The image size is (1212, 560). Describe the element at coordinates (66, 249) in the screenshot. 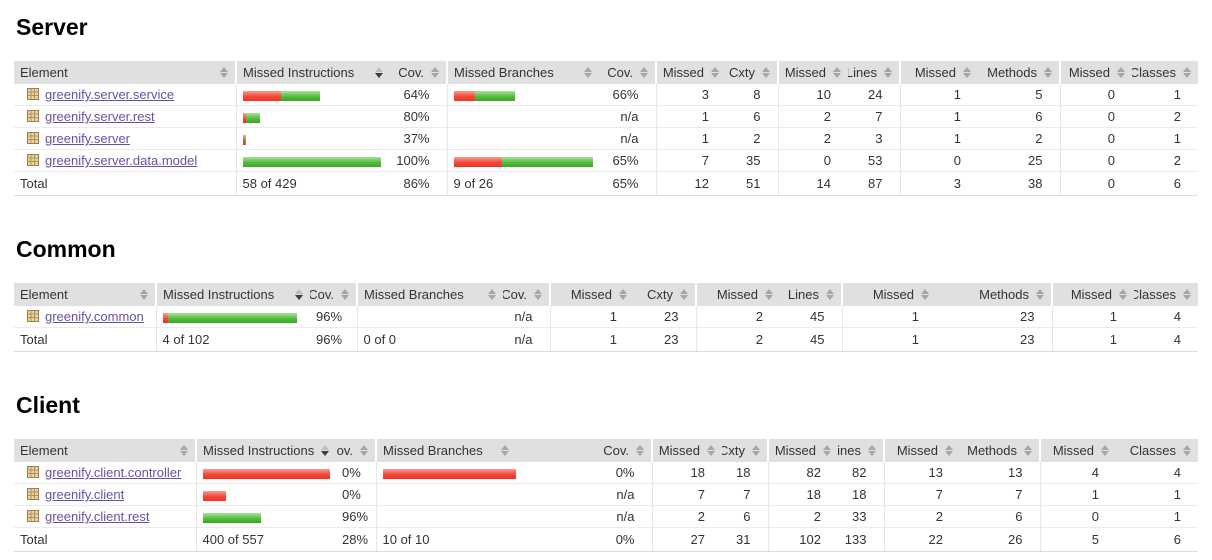

I see `section-title-common: Common` at that location.